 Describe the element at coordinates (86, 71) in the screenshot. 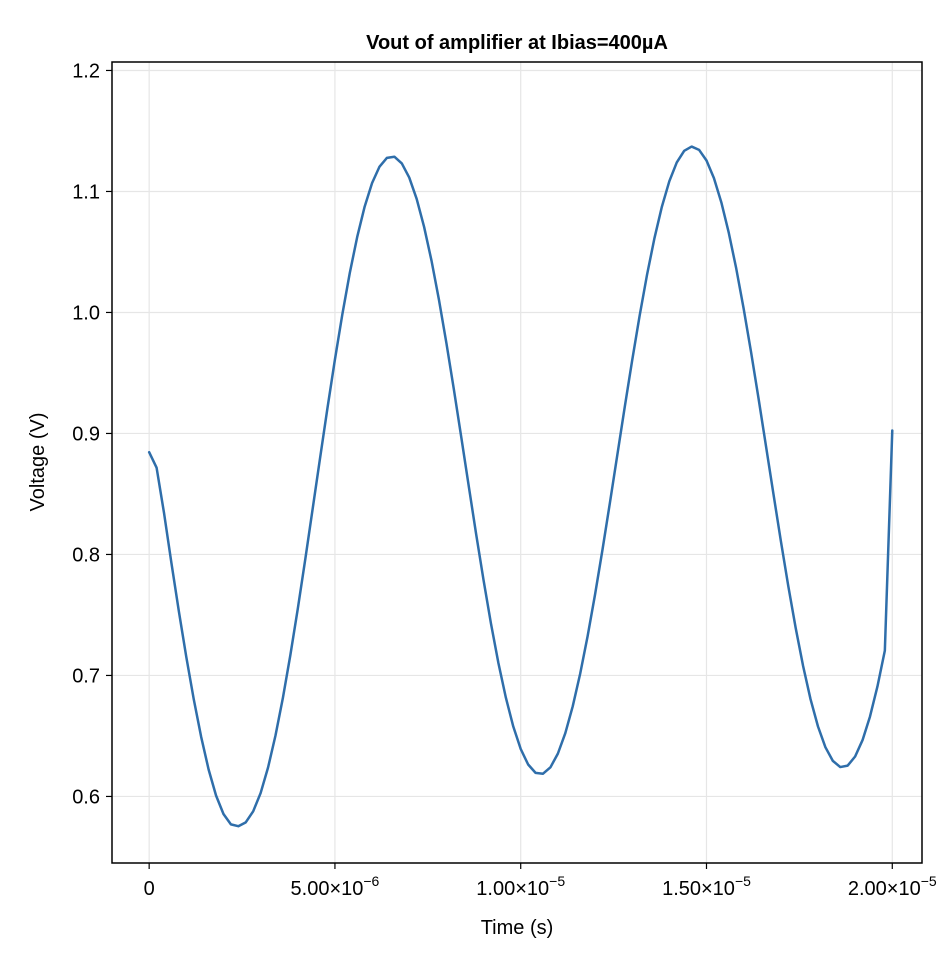

I see `y-tick-label: 1.2` at that location.